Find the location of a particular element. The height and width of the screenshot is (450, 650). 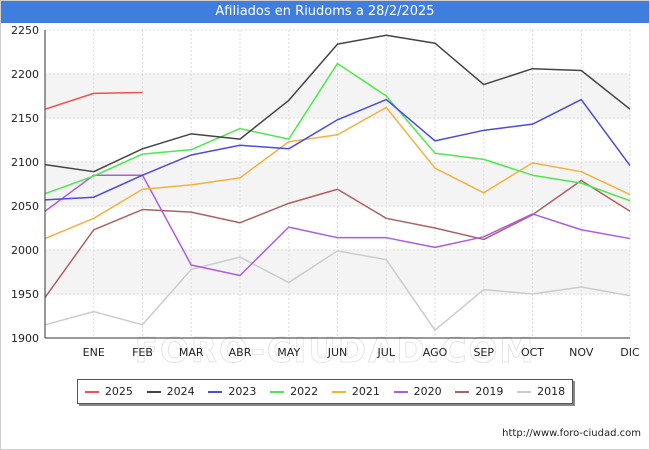

y-axis-ticks: 1900 1950 2000 2050 2100 2150 2200 2250 is located at coordinates (25, 184).